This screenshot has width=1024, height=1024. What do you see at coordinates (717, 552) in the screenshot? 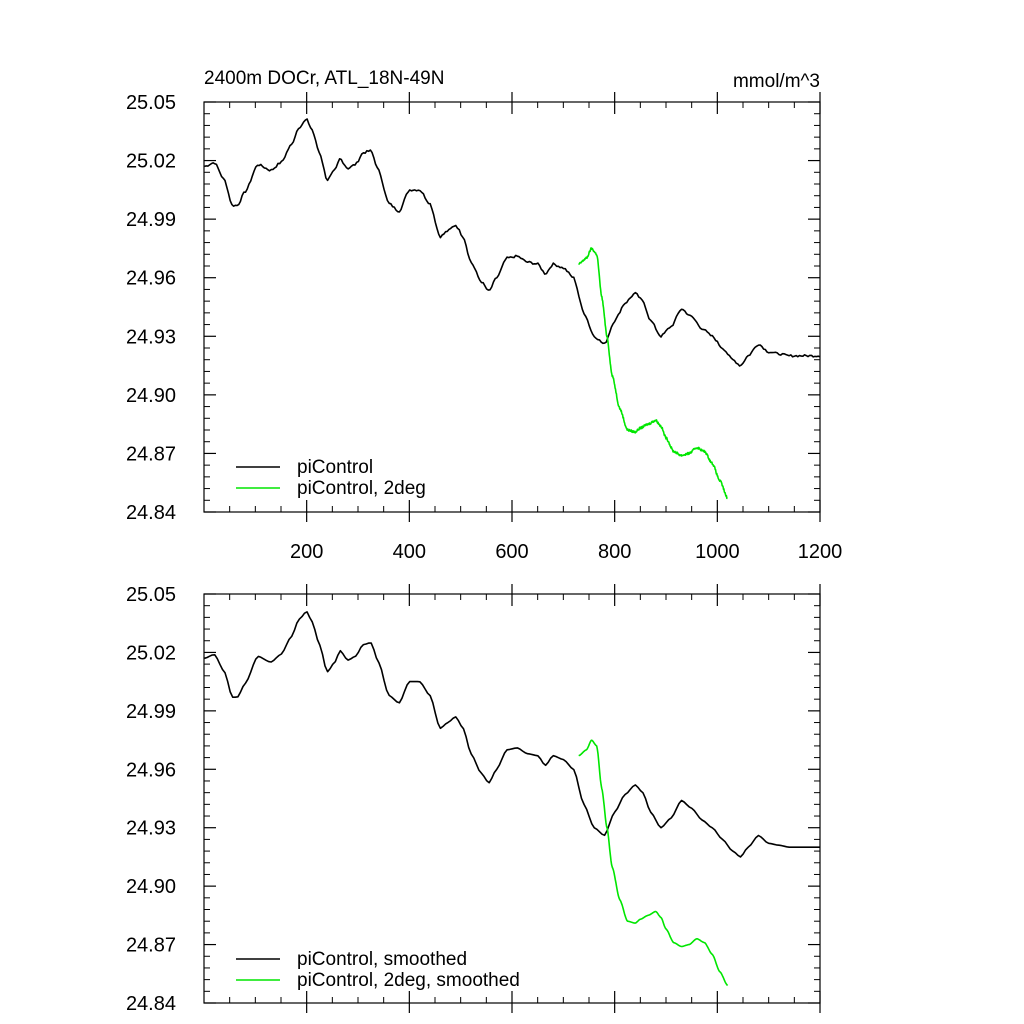
I see `x-tick-label: 1000` at bounding box center [717, 552].